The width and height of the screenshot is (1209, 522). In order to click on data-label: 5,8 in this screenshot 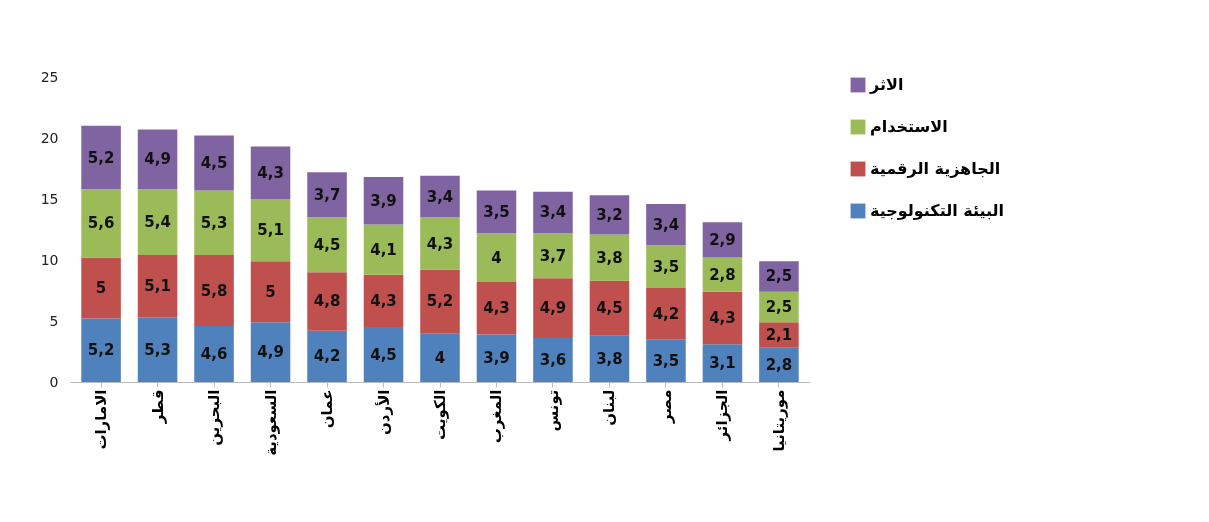, I will do `click(214, 290)`.